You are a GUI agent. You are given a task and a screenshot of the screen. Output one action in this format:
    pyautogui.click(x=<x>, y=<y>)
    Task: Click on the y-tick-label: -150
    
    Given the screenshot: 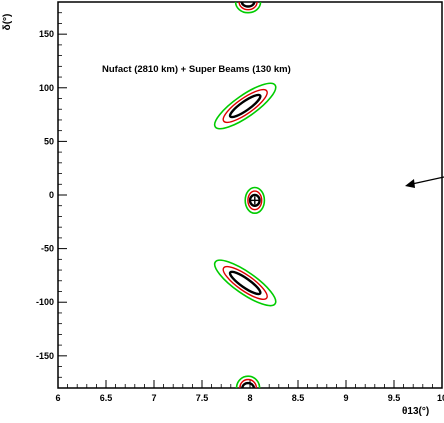 What is the action you would take?
    pyautogui.click(x=45, y=356)
    